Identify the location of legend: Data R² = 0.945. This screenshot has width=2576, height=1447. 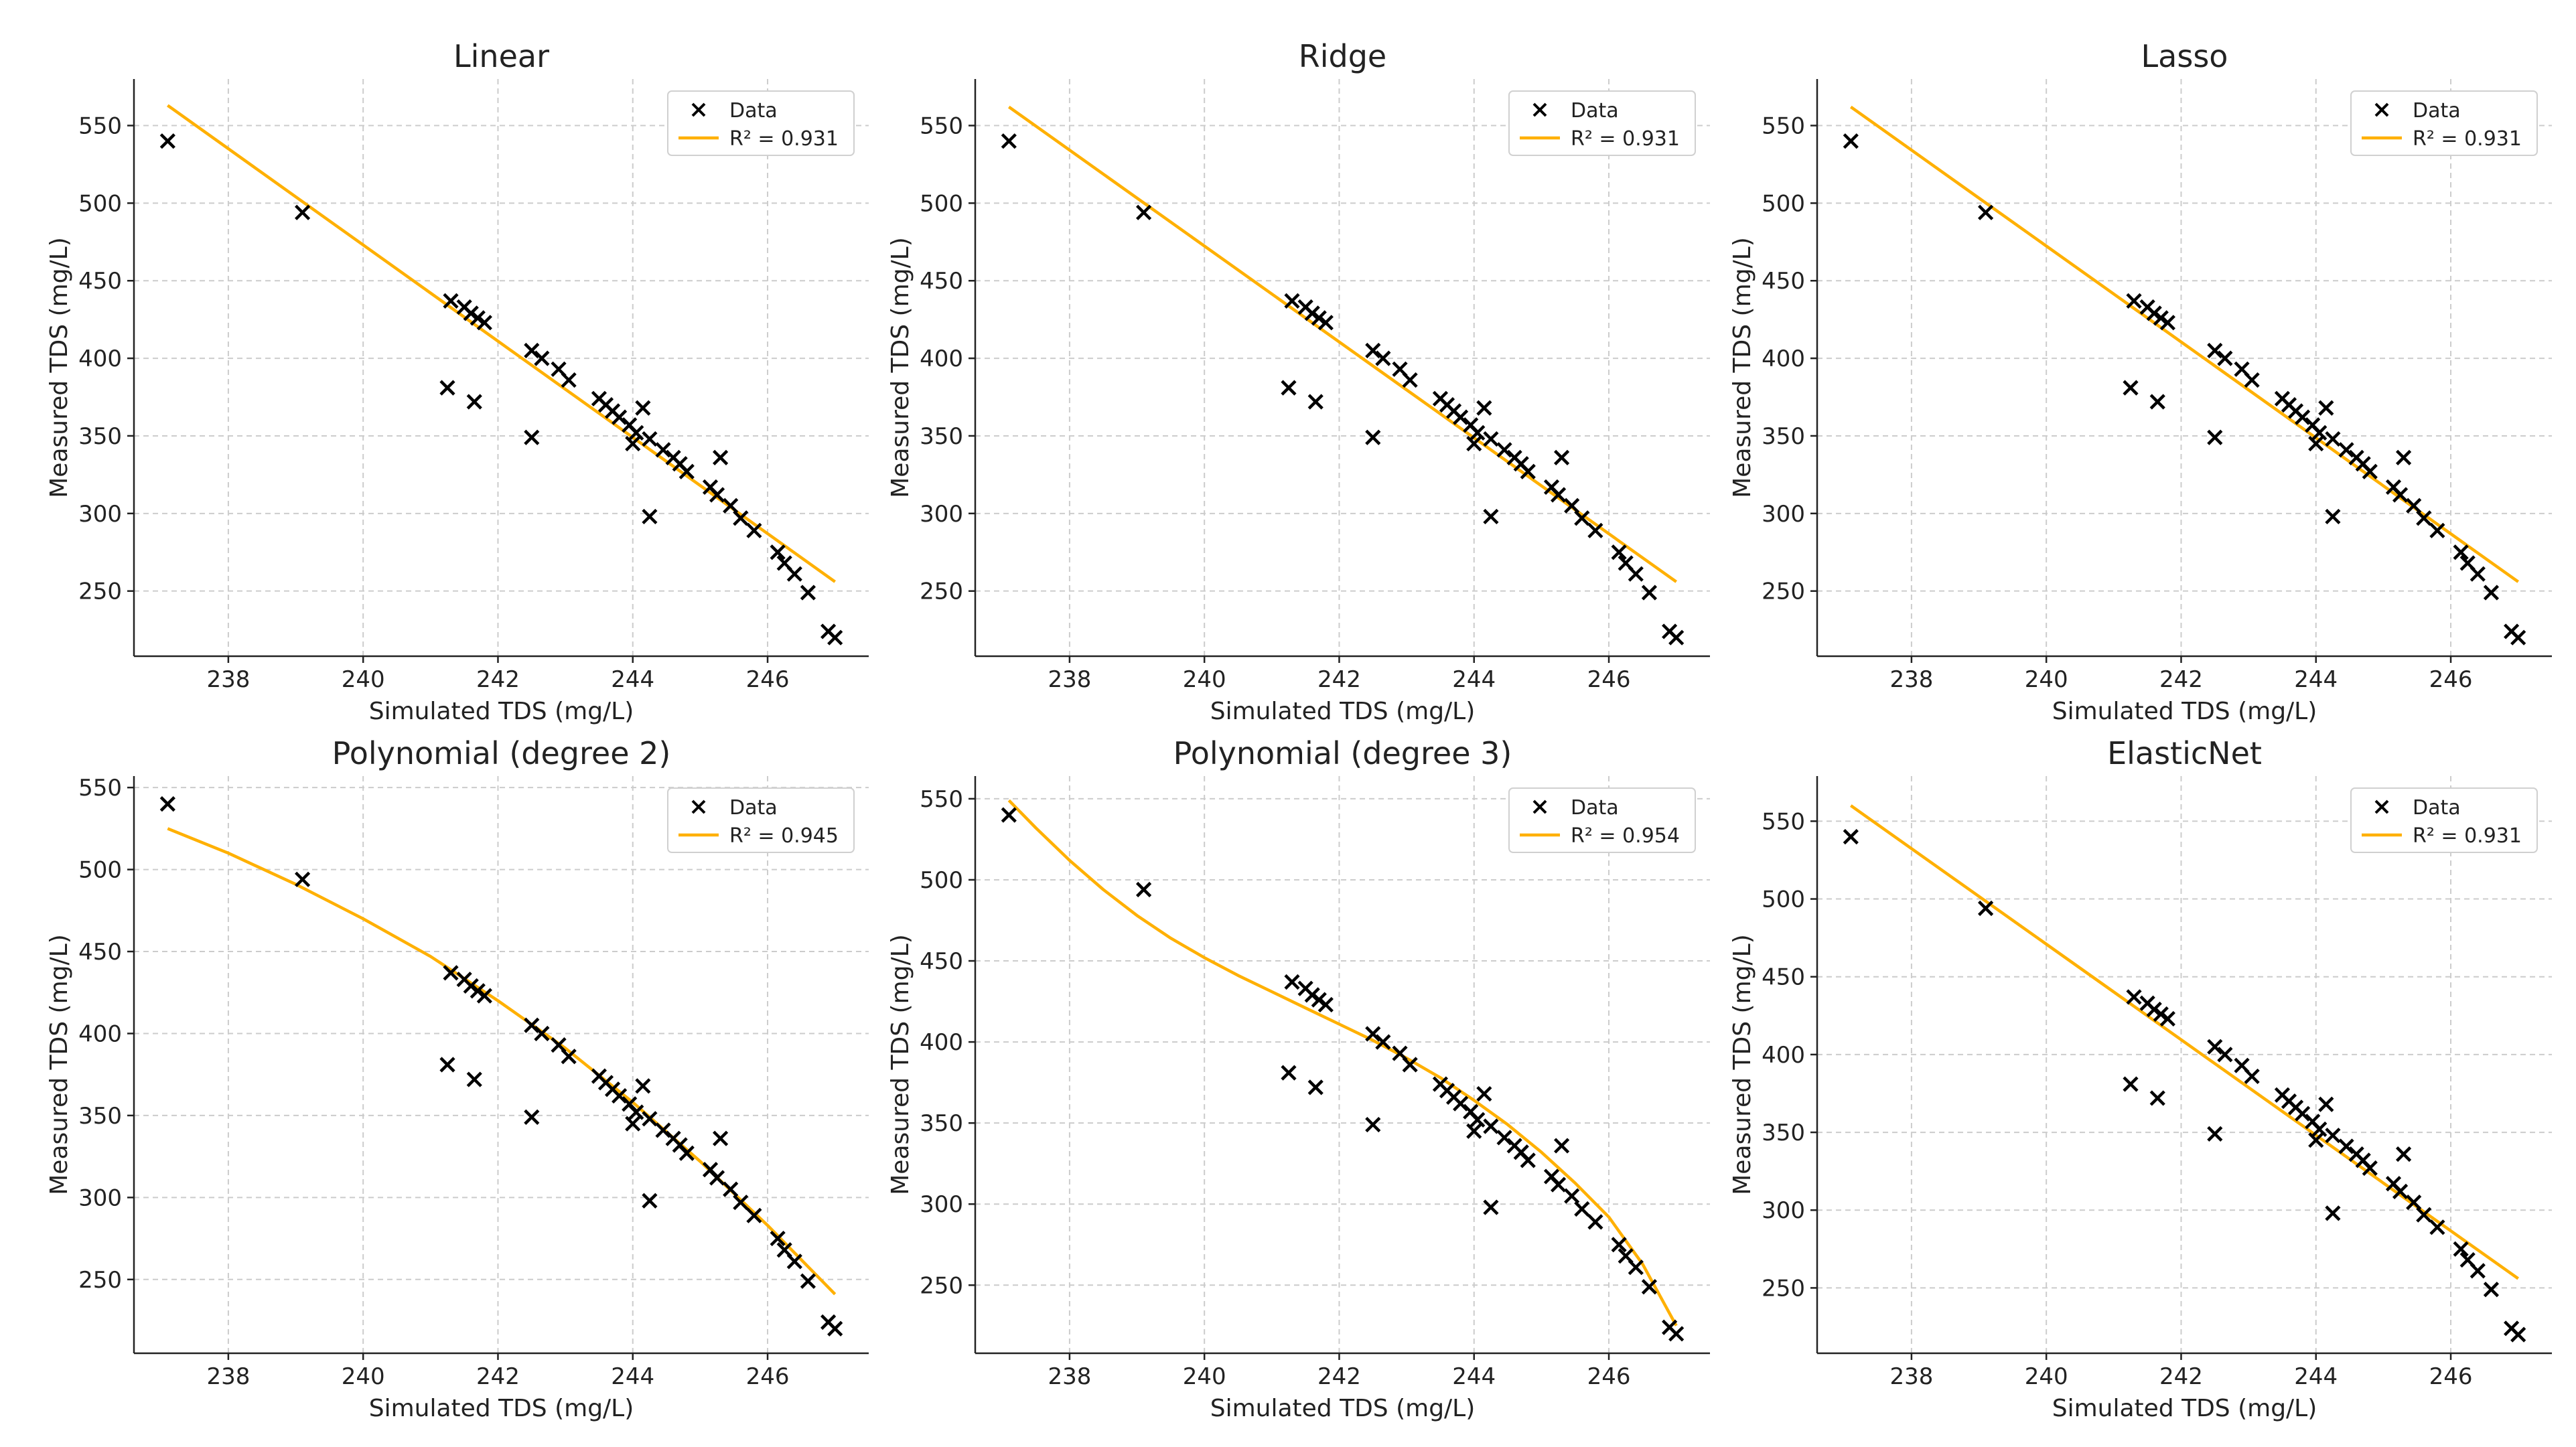
(761, 820).